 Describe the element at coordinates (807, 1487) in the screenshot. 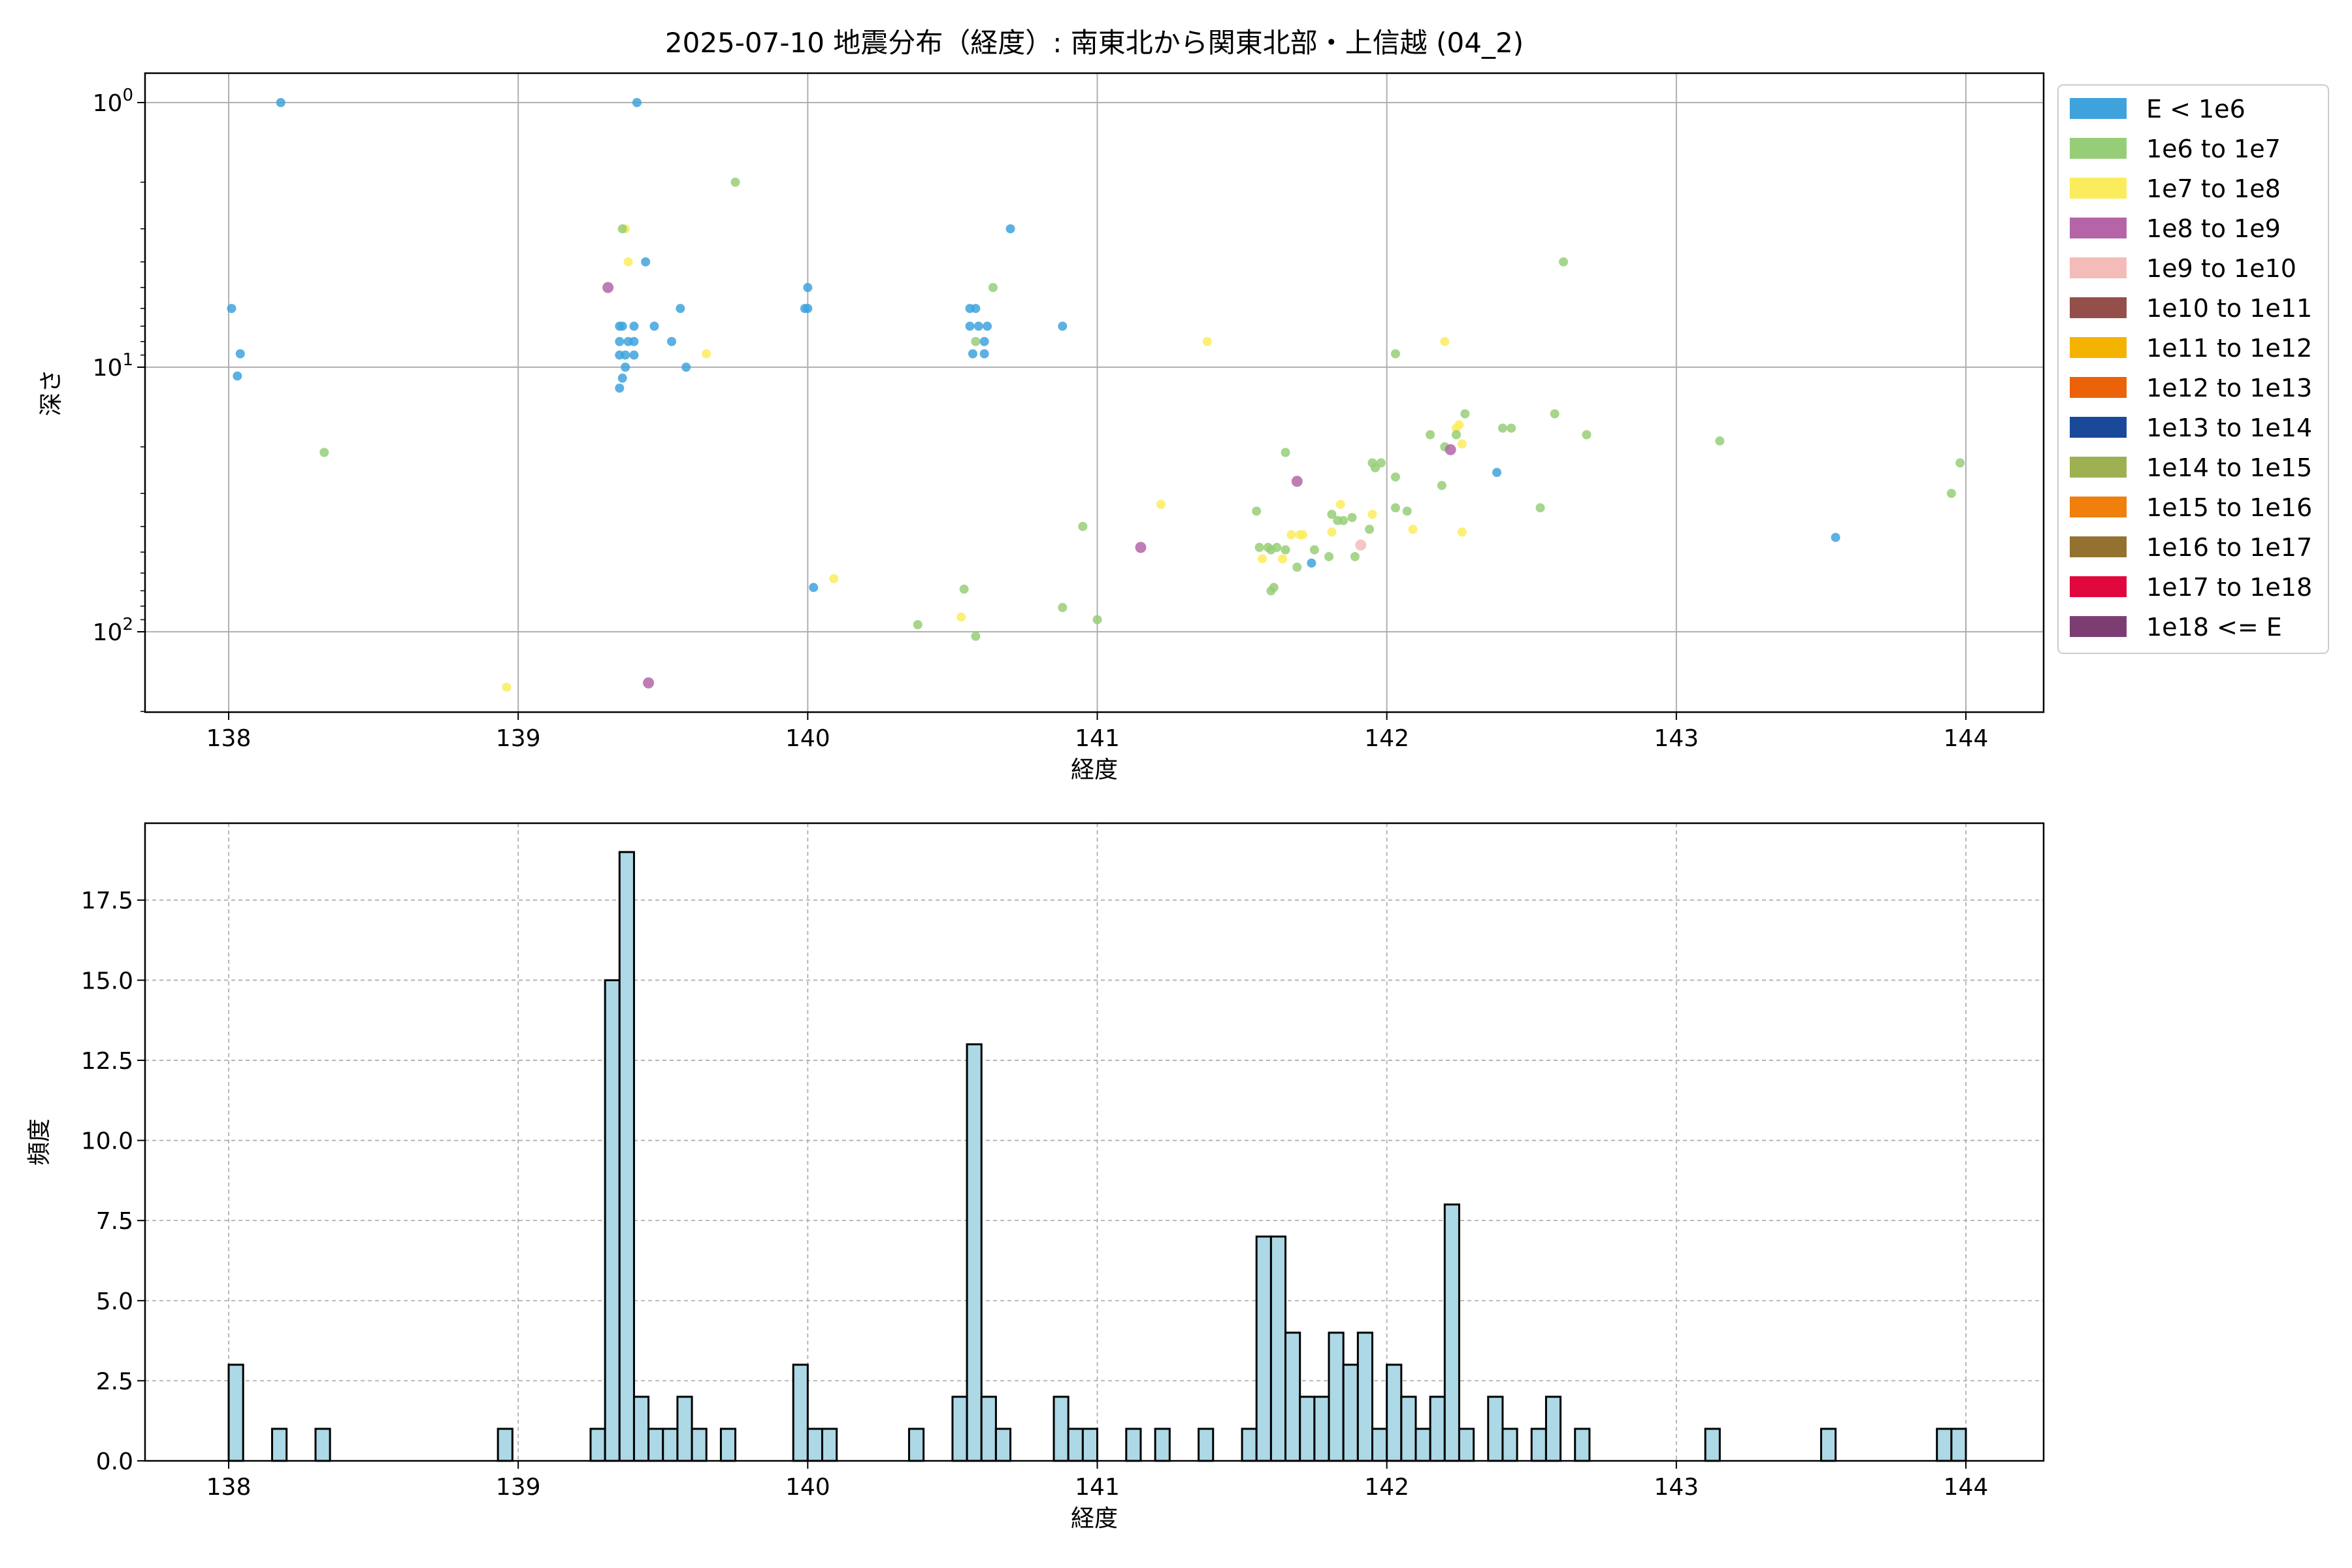

I see `histogram-x-tick-label: 140` at that location.